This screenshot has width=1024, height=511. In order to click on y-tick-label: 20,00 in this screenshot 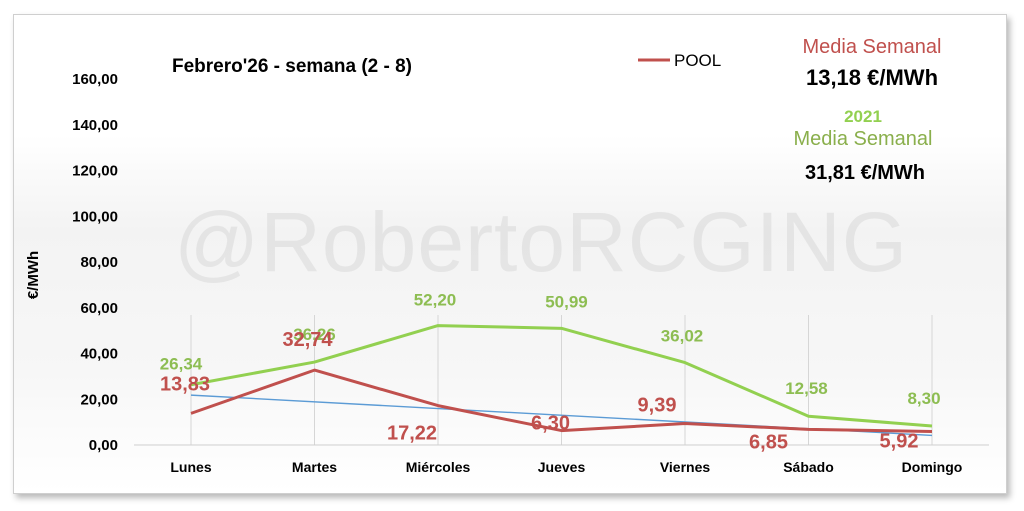, I will do `click(99, 399)`.